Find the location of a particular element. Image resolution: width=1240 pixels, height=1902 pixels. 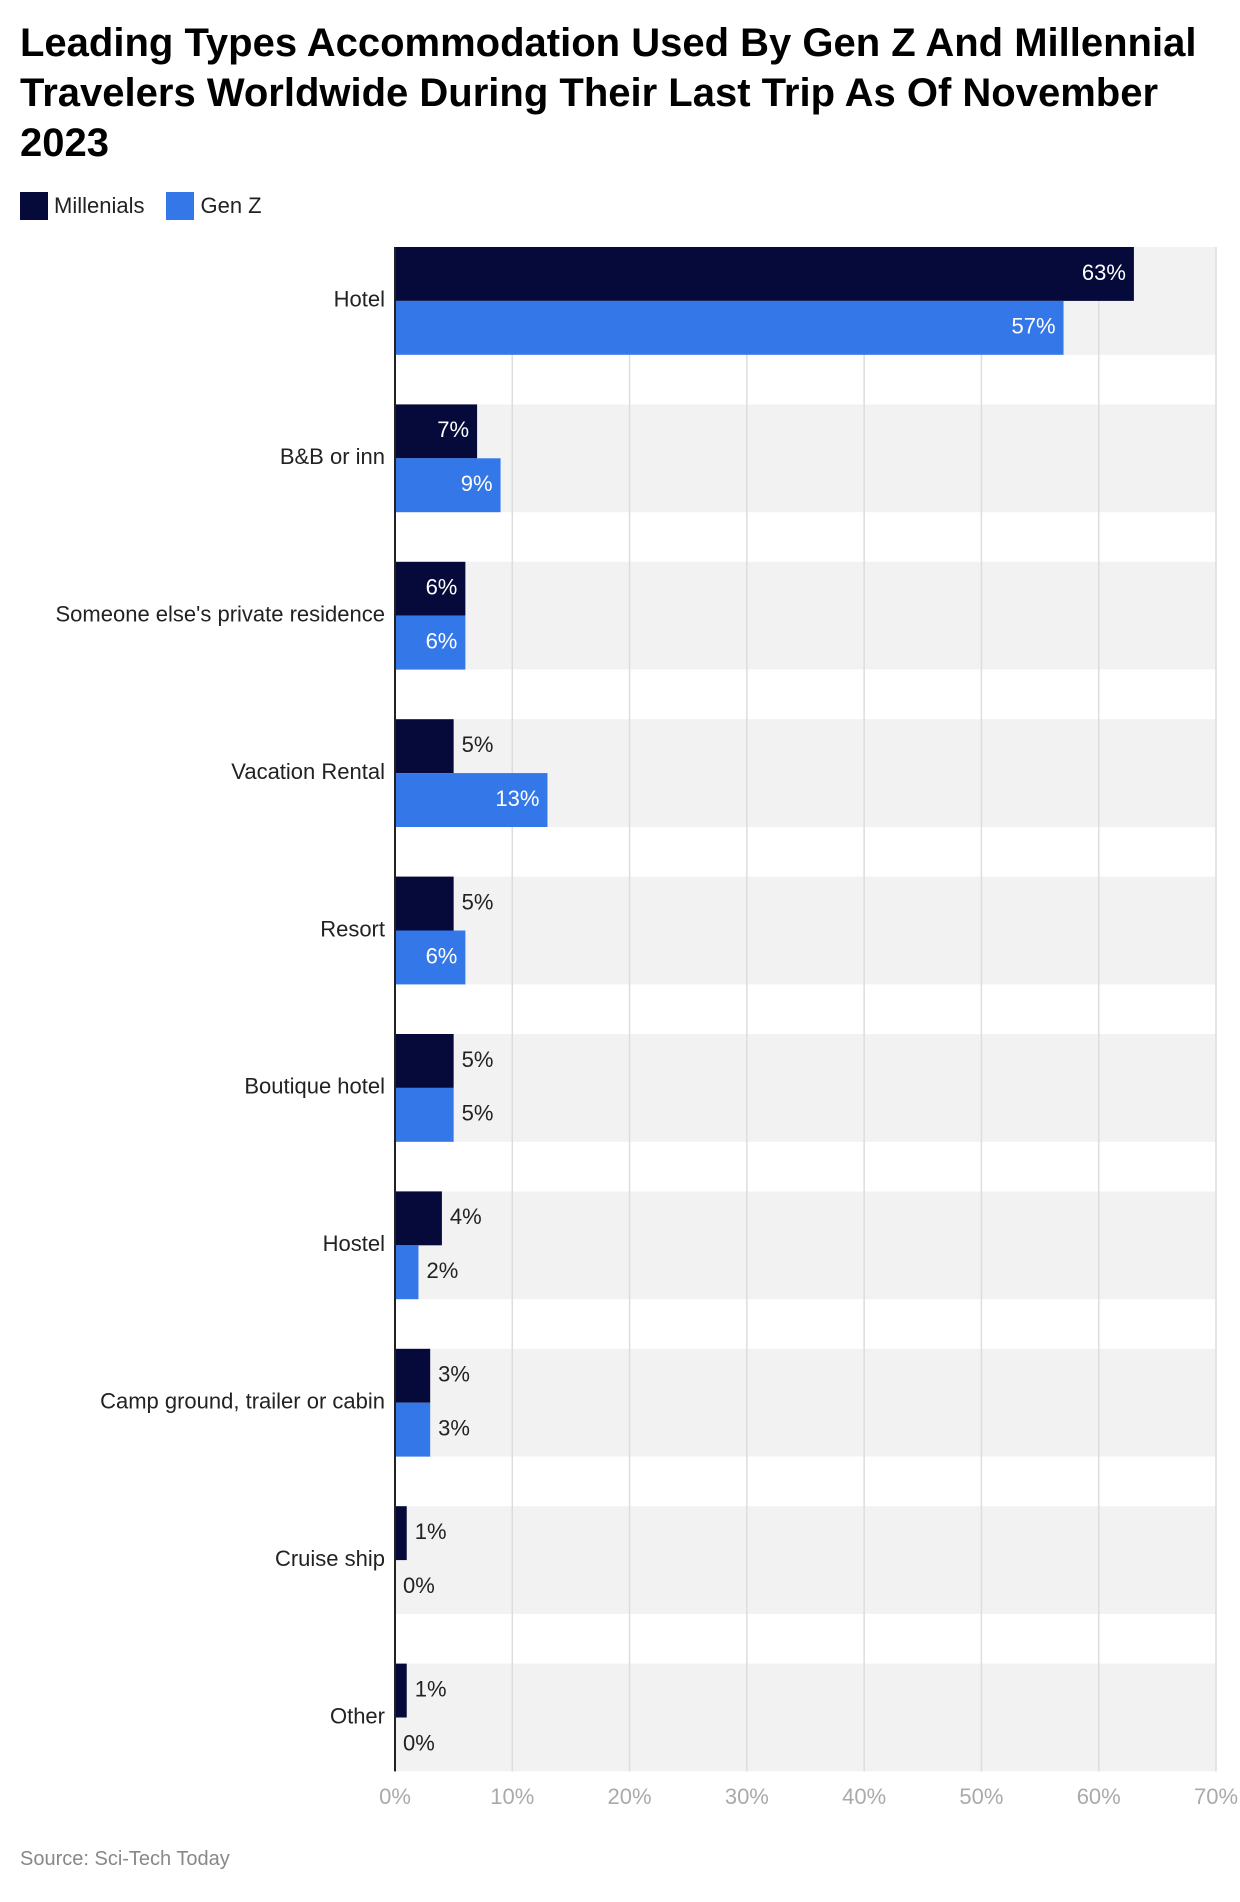

y-tick-label: Vacation Rental is located at coordinates (308, 771).